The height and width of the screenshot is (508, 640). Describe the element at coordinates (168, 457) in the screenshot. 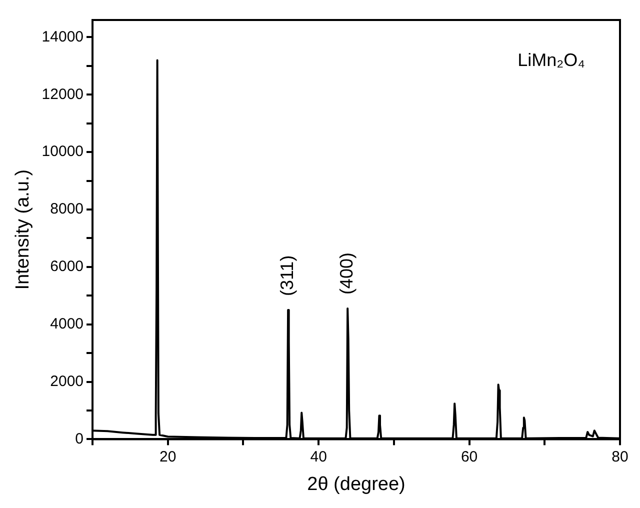

I see `x-tick-label: 20` at that location.